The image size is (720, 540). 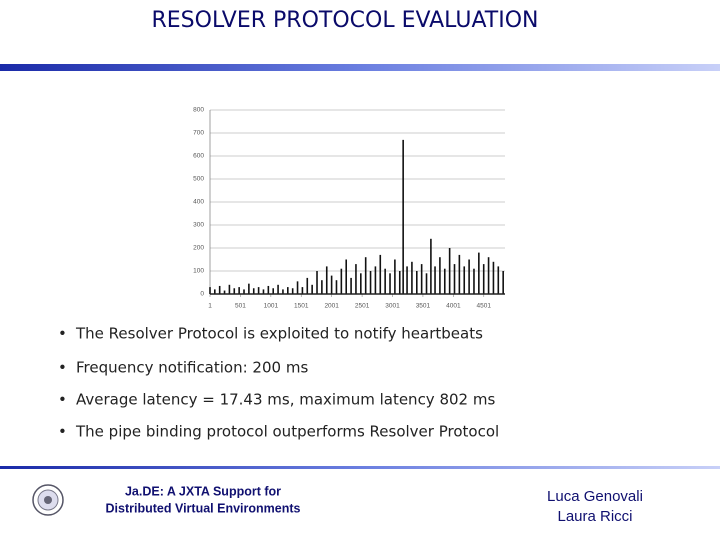 I want to click on author: Luca Genovali, so click(x=595, y=496).